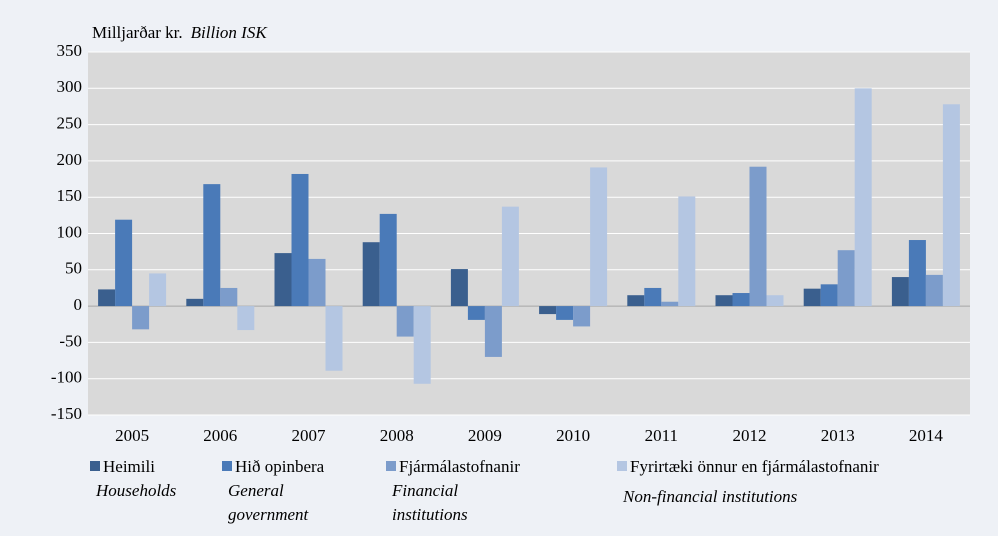 Image resolution: width=998 pixels, height=536 pixels. Describe the element at coordinates (70, 123) in the screenshot. I see `y-tick-label: 250` at that location.